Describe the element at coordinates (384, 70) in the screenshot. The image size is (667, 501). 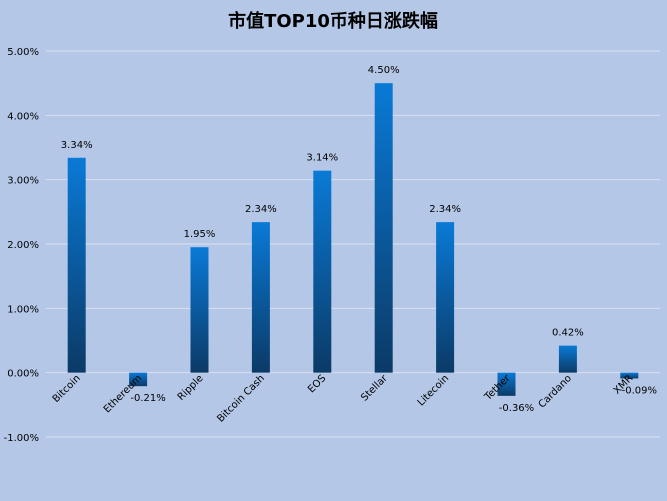
I see `data-label: 4.50%` at that location.